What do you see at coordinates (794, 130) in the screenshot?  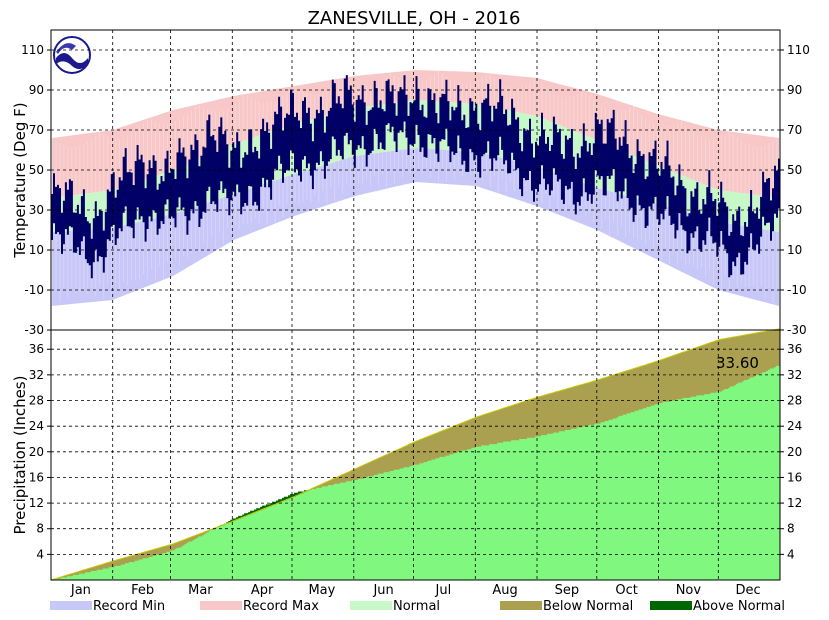 I see `temp-tick-label-right: 70` at bounding box center [794, 130].